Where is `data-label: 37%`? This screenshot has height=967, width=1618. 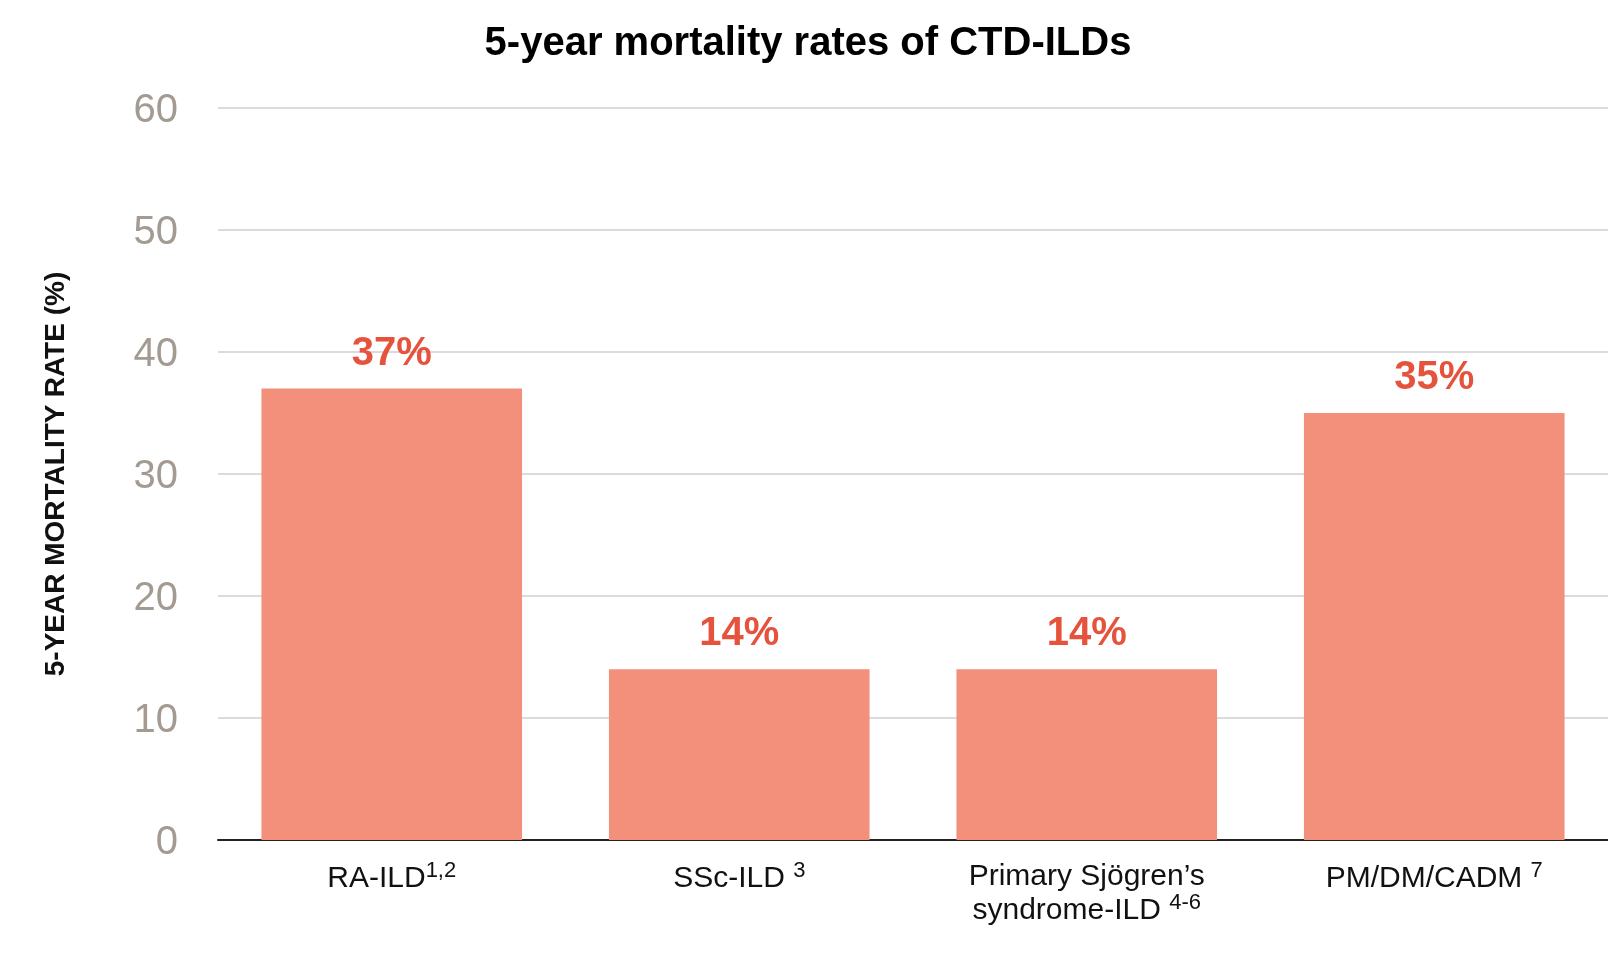
data-label: 37% is located at coordinates (391, 350).